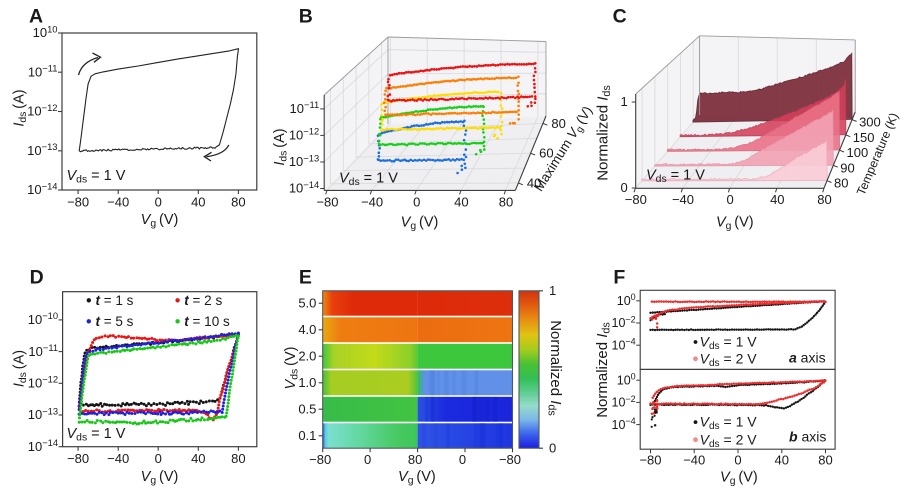 Image resolution: width=917 pixels, height=498 pixels. What do you see at coordinates (292, 368) in the screenshot?
I see `svg-text: Vds (V)` at bounding box center [292, 368].